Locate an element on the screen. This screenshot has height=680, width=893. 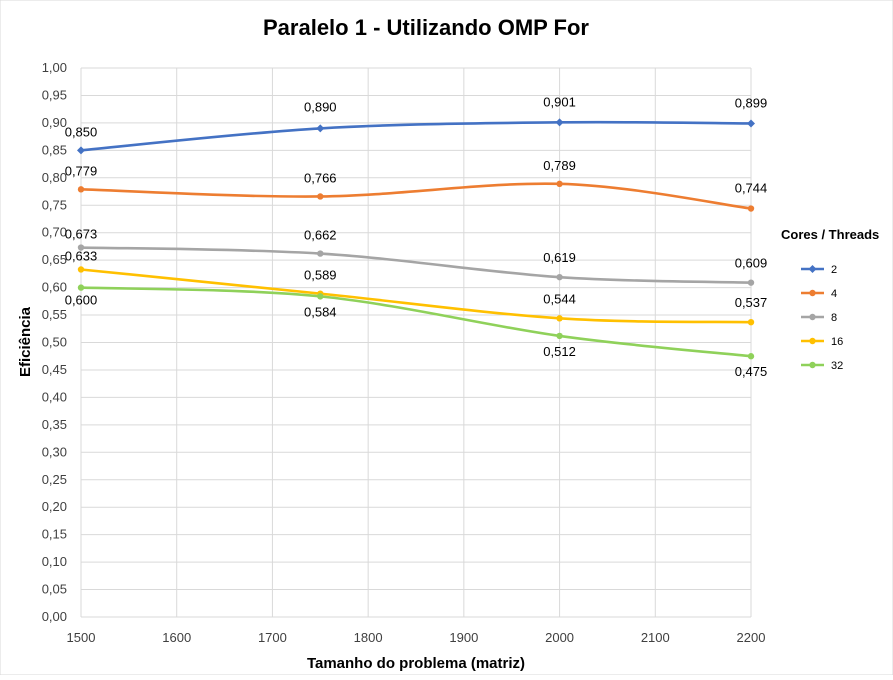
x-tick-label: 2000 is located at coordinates (559, 637).